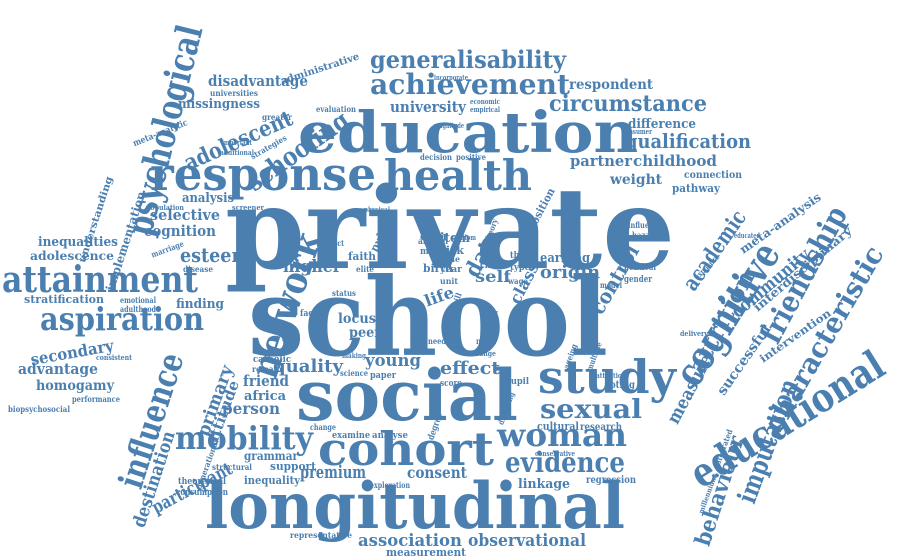 This screenshot has width=900, height=558. I want to click on word-inequalities: inequalities, so click(78, 242).